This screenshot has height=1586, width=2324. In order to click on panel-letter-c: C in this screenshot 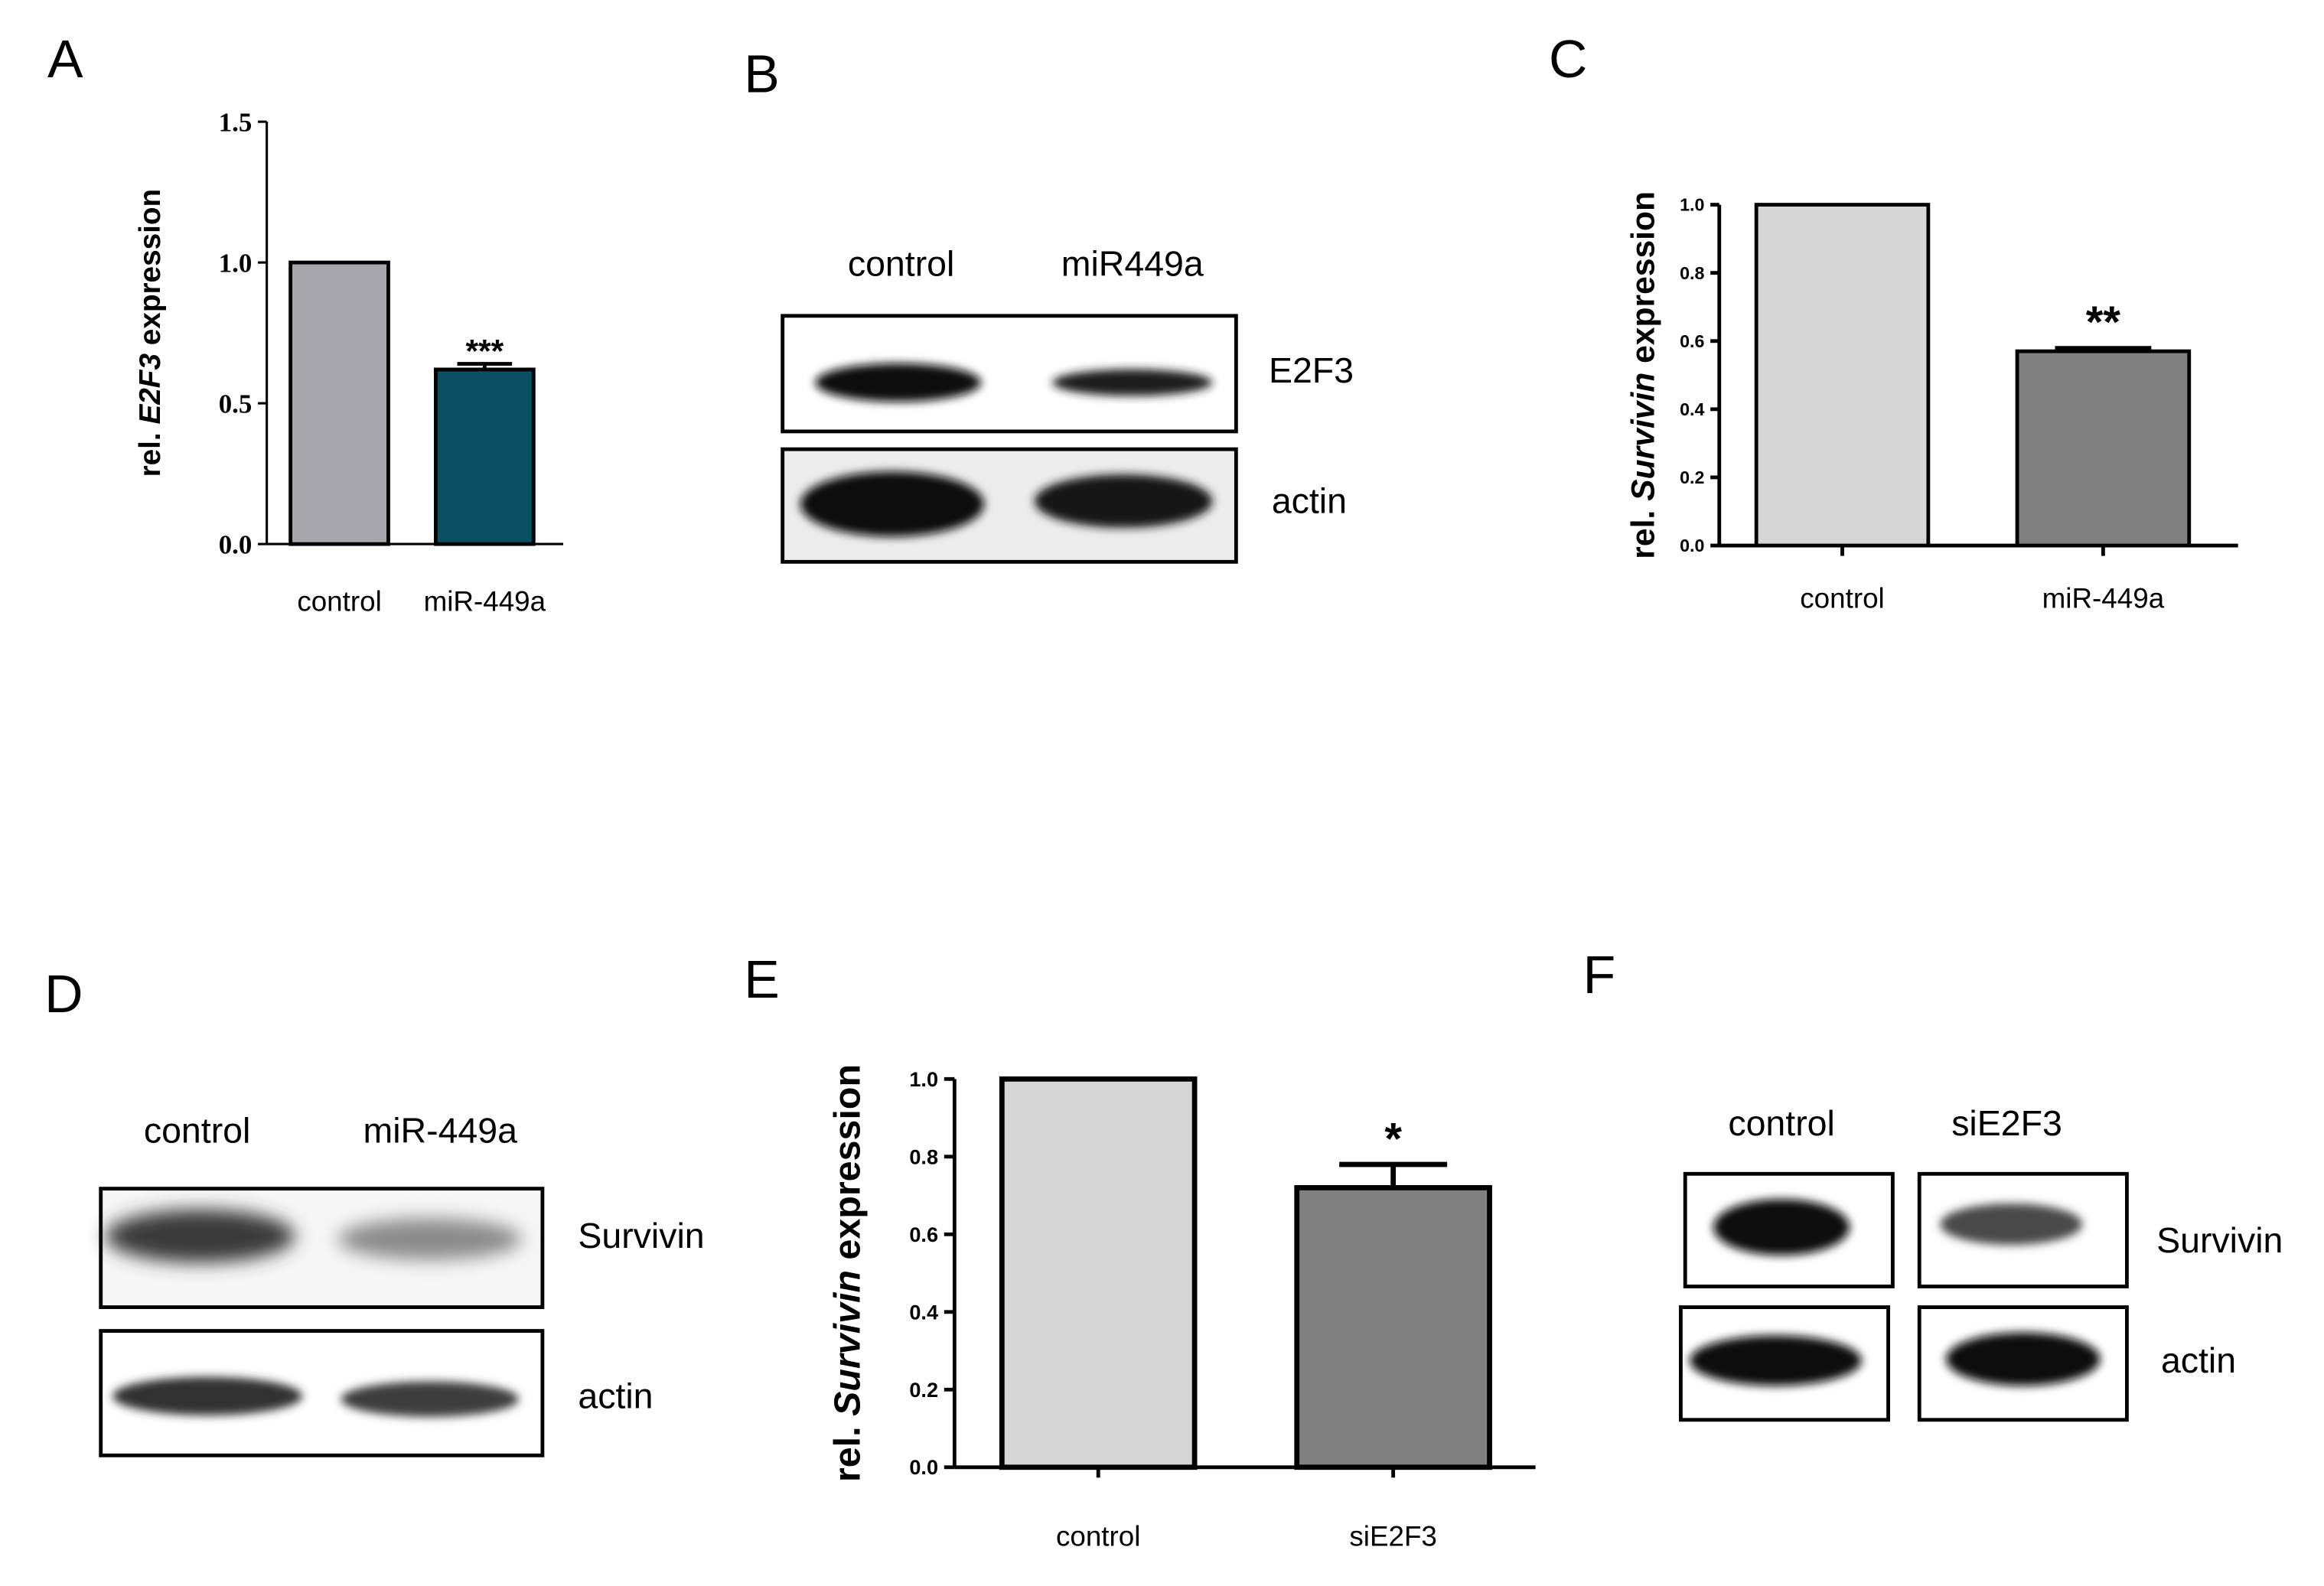, I will do `click(1568, 59)`.